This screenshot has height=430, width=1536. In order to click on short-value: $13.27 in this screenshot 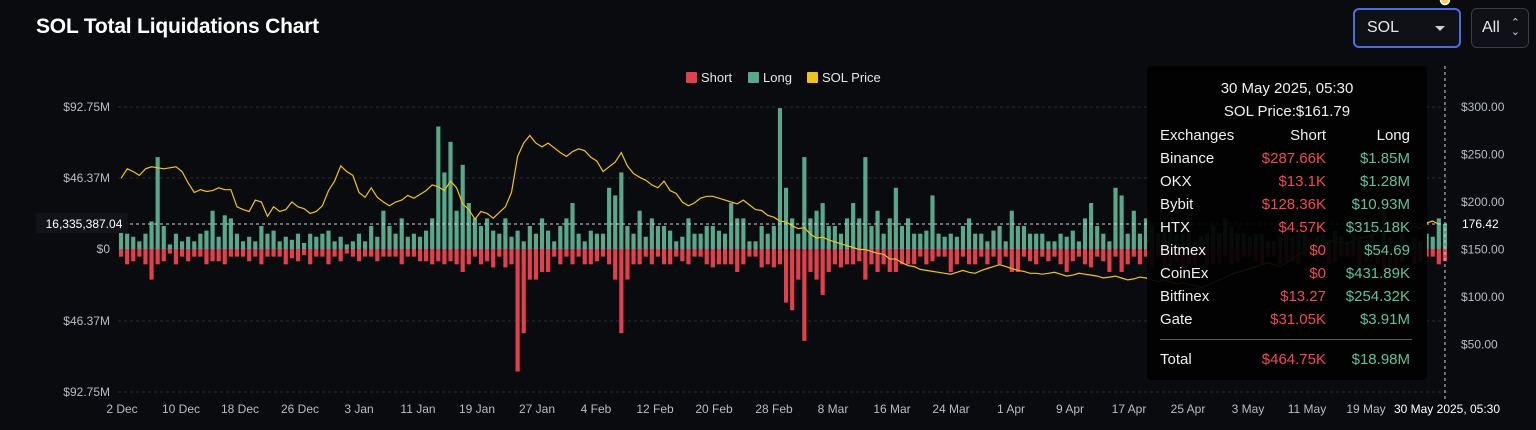, I will do `click(1303, 296)`.